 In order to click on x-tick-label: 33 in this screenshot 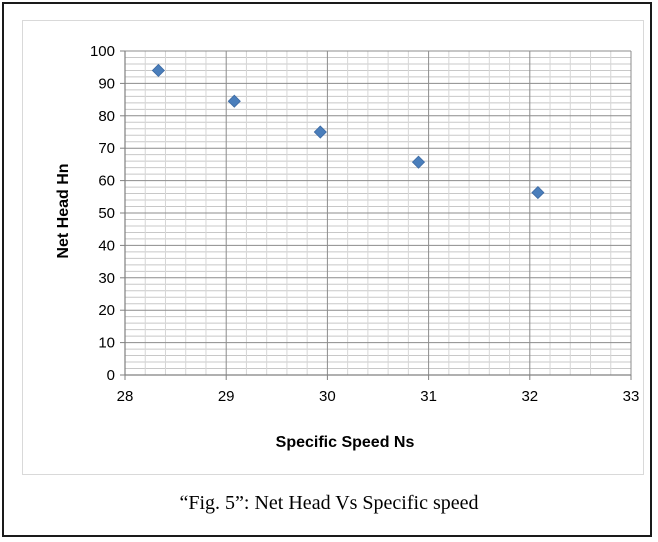, I will do `click(631, 396)`.